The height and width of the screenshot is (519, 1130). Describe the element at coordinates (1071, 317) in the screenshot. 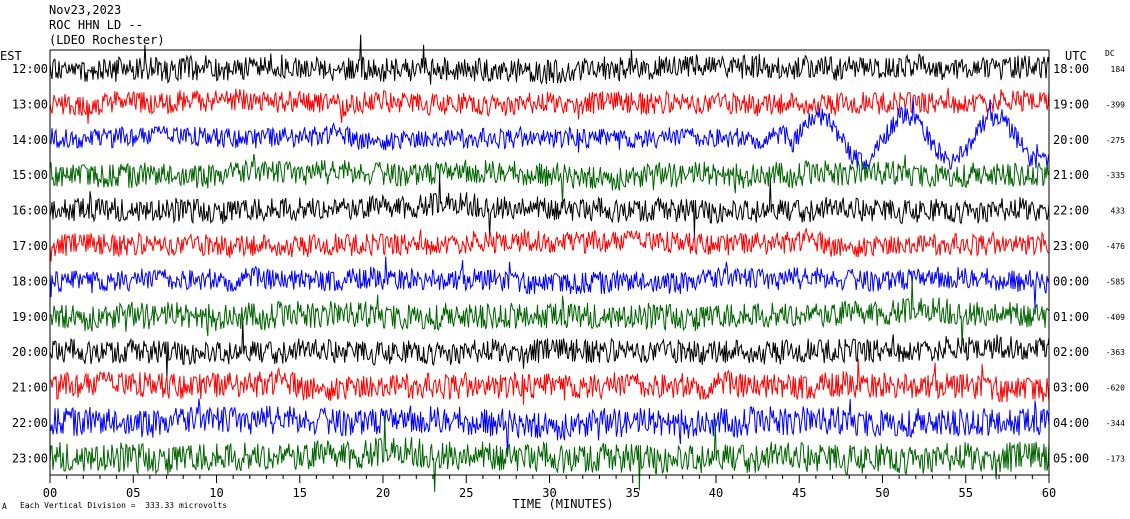

I see `utc-tick-label: 01:00` at that location.